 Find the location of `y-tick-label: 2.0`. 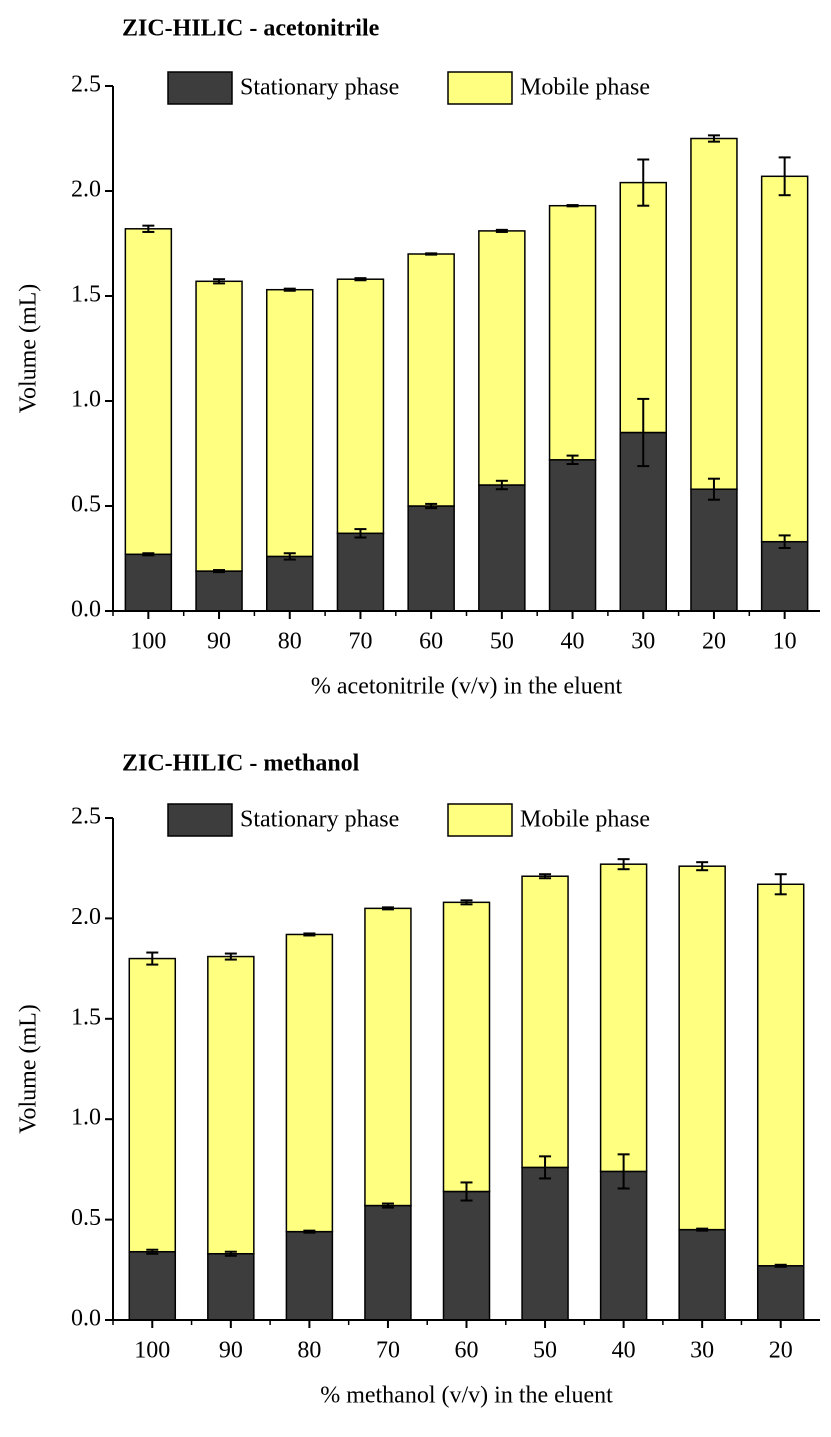

y-tick-label: 2.0 is located at coordinates (86, 917).